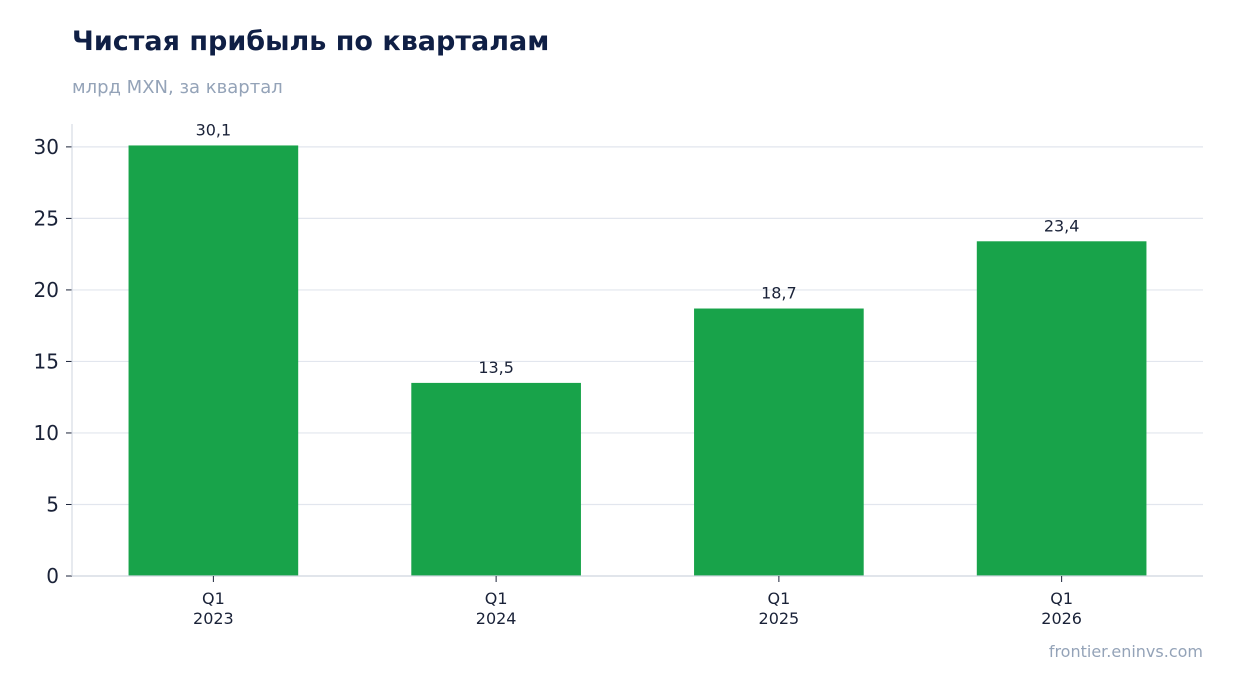 The width and height of the screenshot is (1234, 693). What do you see at coordinates (46, 361) in the screenshot?
I see `y-tick-label: 15` at bounding box center [46, 361].